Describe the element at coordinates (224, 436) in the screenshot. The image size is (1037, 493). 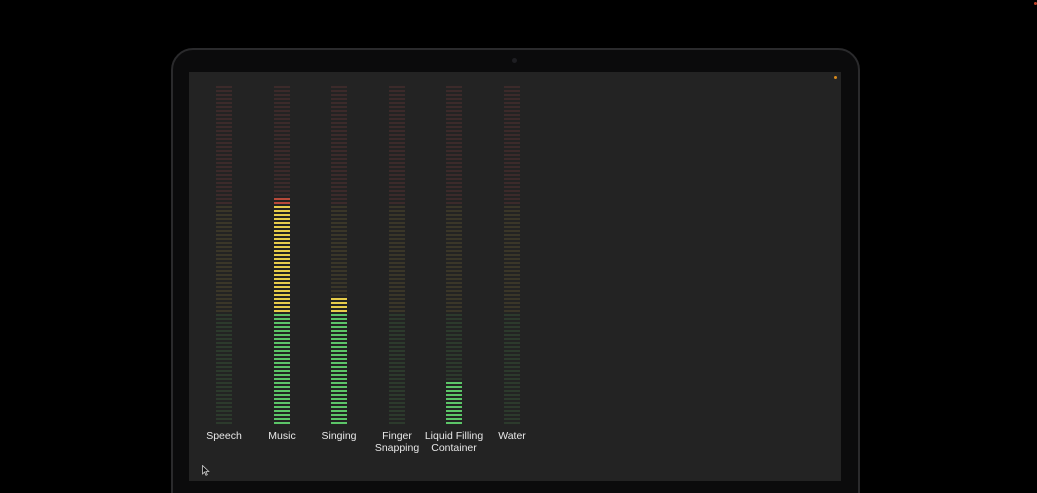
I see `meter-label: Speech` at that location.